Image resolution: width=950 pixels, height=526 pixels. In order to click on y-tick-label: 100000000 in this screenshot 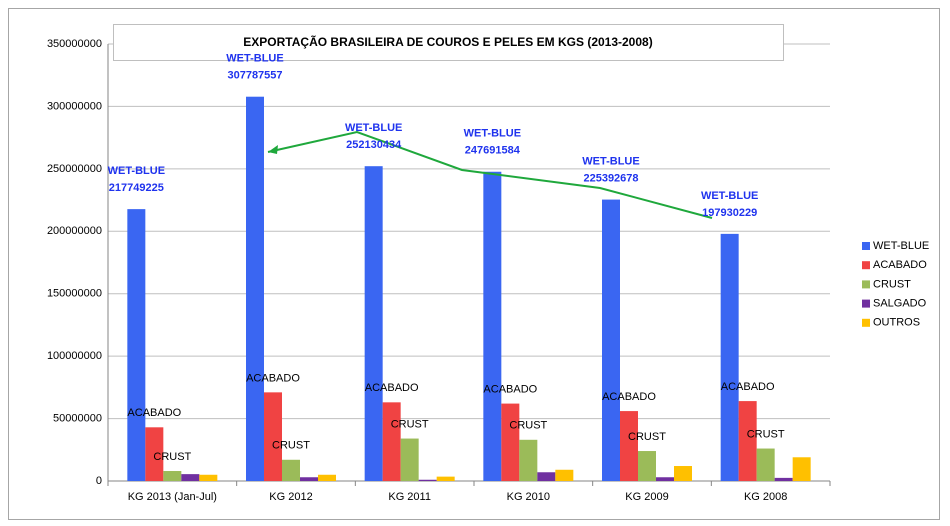, I will do `click(74, 356)`.